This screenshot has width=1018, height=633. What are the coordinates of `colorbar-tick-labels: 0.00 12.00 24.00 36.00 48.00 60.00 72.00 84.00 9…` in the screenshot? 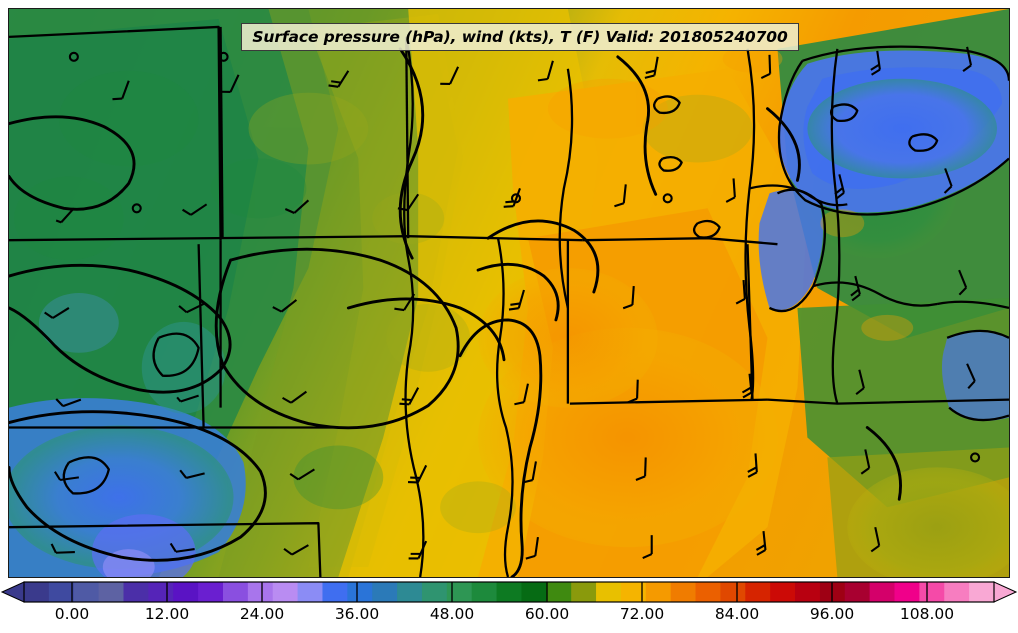 It's located at (509, 617).